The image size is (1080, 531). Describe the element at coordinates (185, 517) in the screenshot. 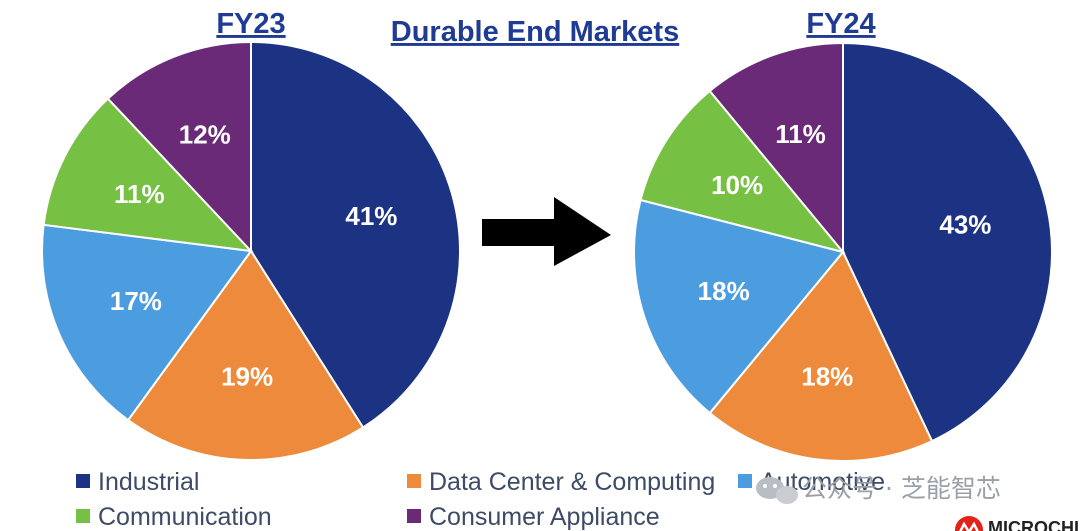

I see `legend-label-communication: Communication` at that location.